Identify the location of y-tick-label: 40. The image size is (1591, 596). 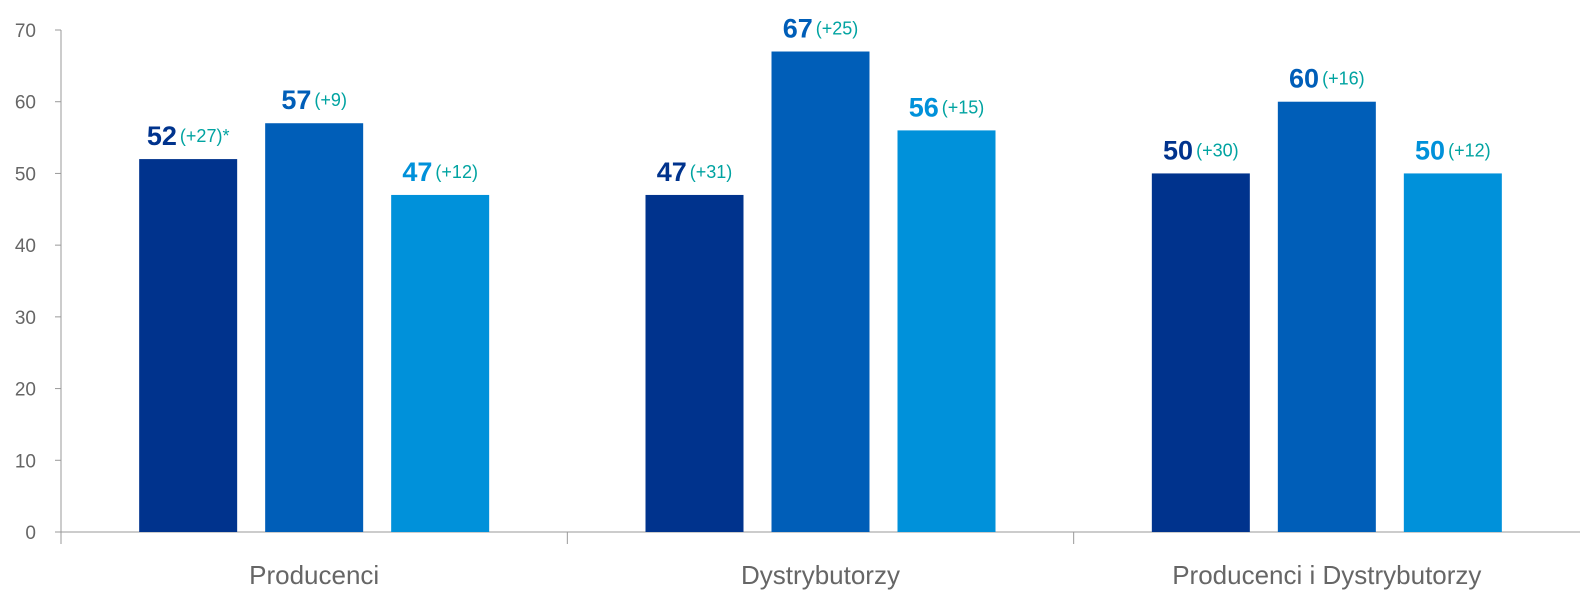
(25, 246).